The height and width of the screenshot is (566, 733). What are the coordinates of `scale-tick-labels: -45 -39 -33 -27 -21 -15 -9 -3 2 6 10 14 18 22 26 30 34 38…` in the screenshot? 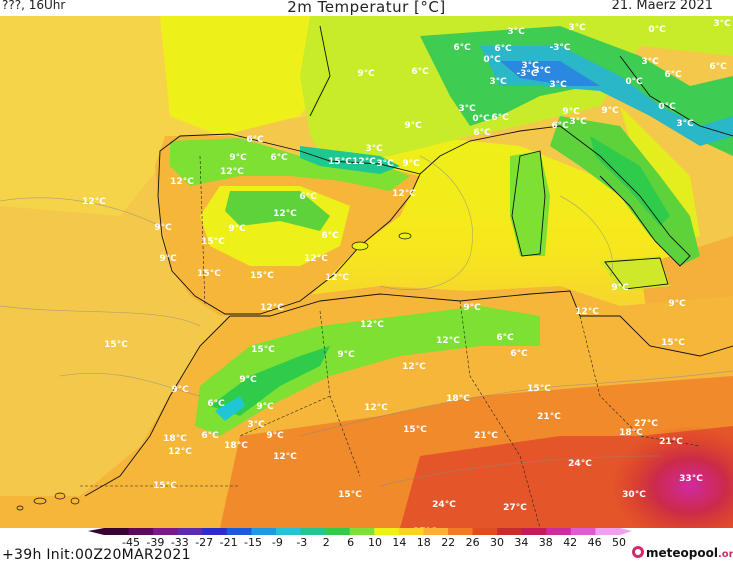 It's located at (374, 542).